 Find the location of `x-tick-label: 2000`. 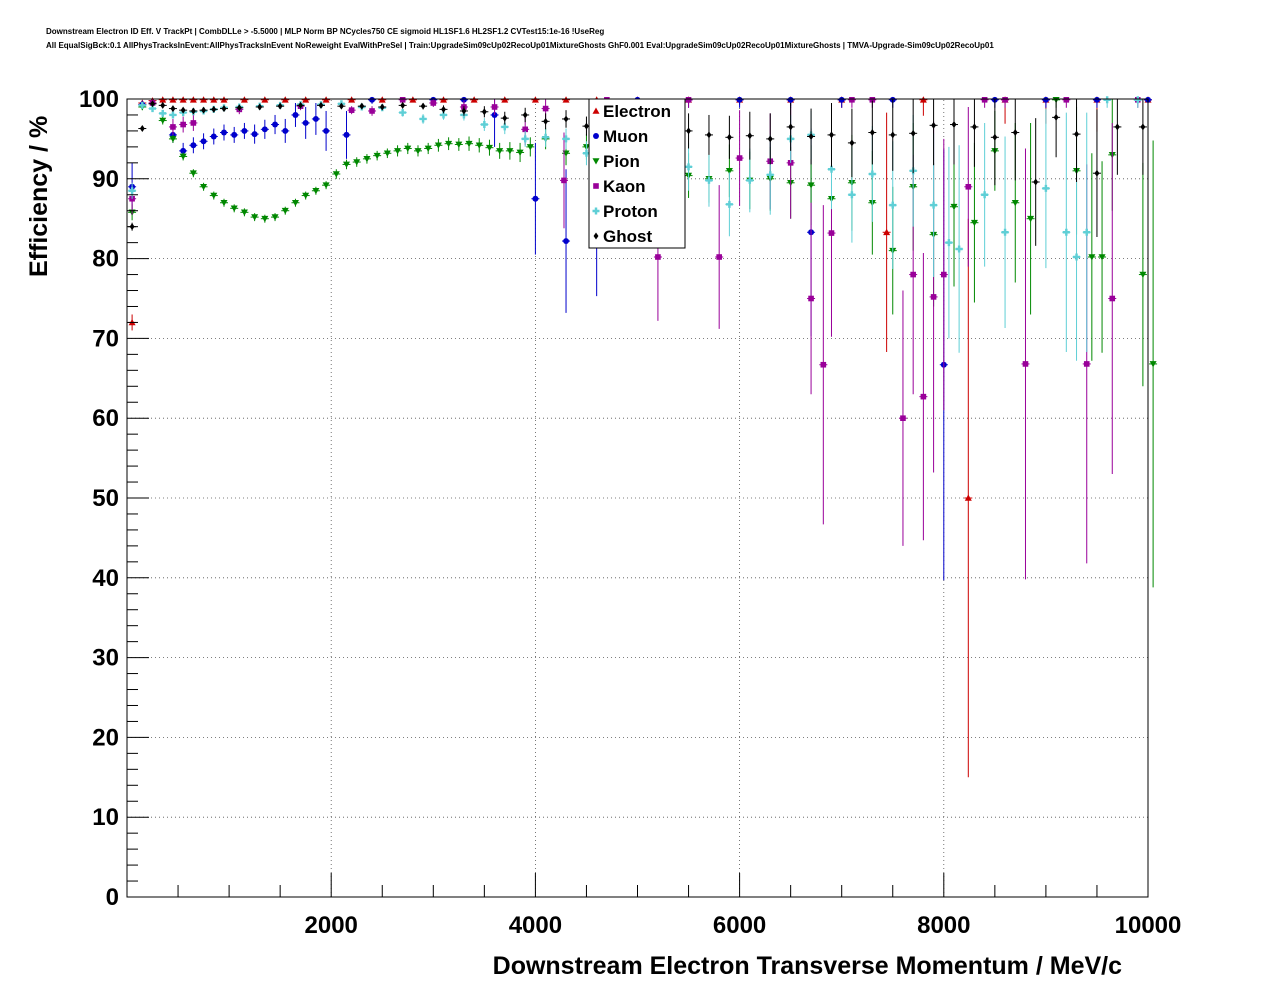

x-tick-label: 2000 is located at coordinates (331, 925).